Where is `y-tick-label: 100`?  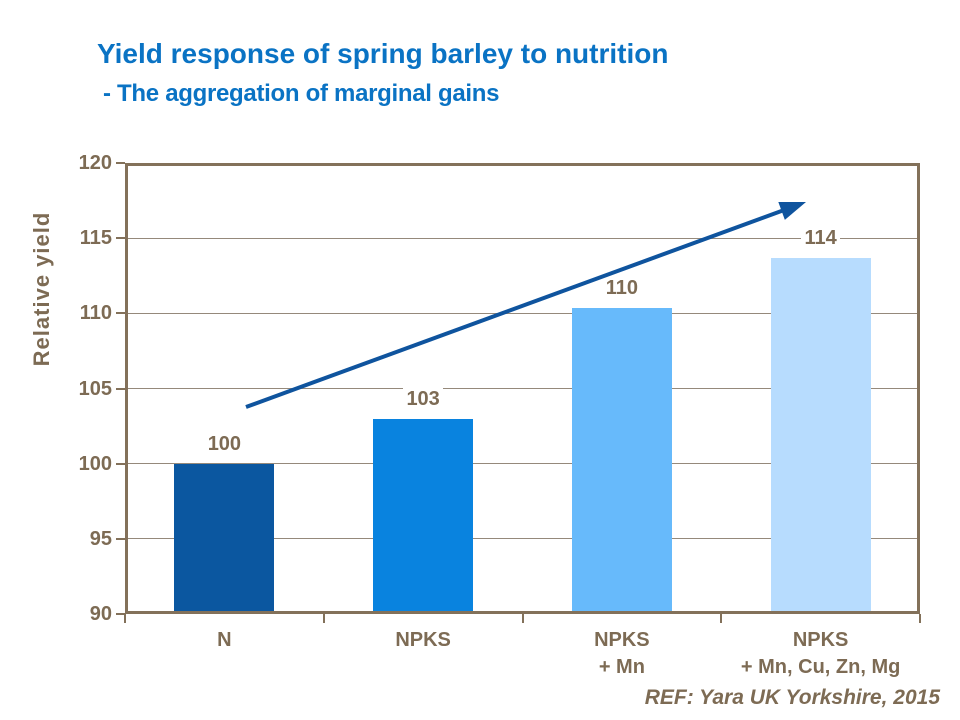
y-tick-label: 100 is located at coordinates (95, 463).